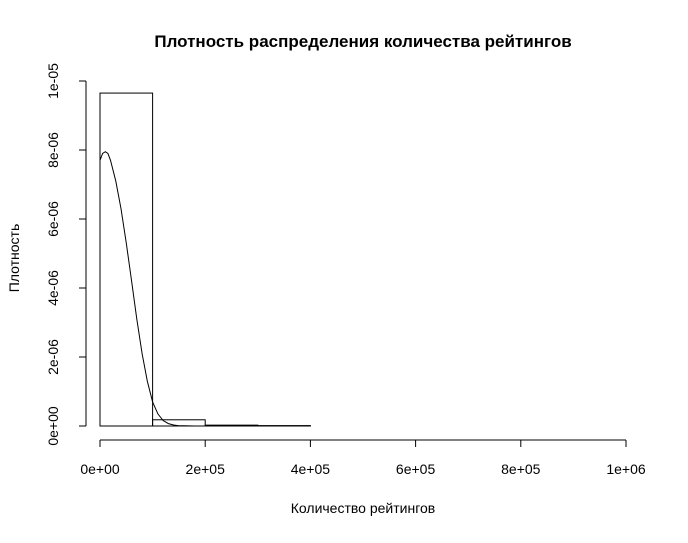  Describe the element at coordinates (53, 357) in the screenshot. I see `y-tick-label: 2e-06` at that location.